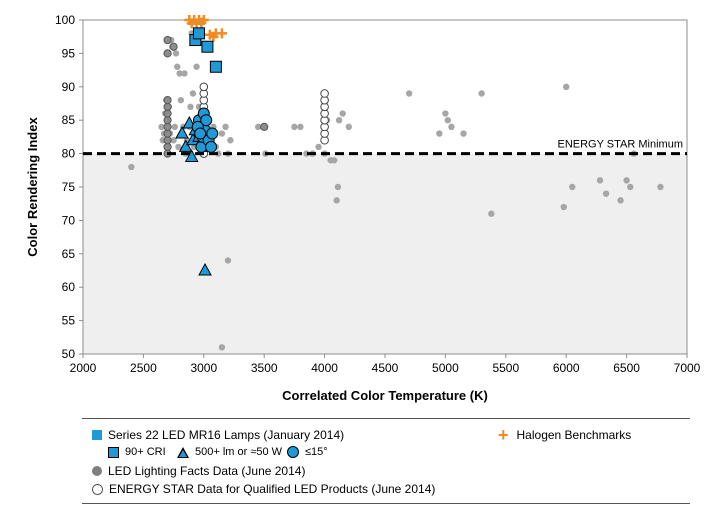 This screenshot has height=513, width=720. What do you see at coordinates (69, 154) in the screenshot?
I see `y-tick-label: 80` at bounding box center [69, 154].